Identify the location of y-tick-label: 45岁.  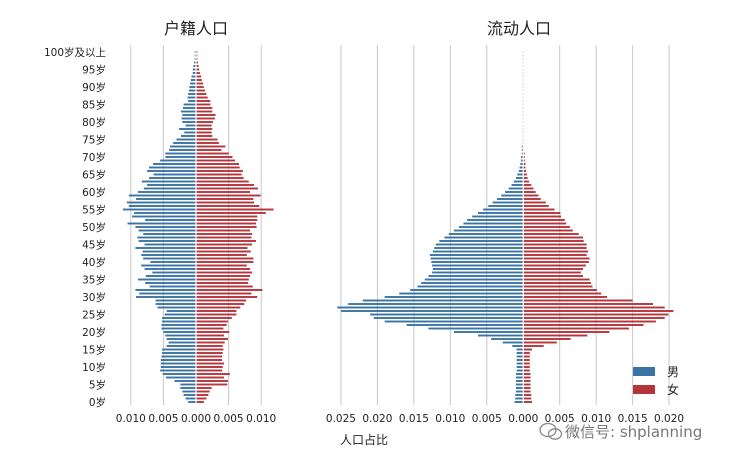
(94, 245).